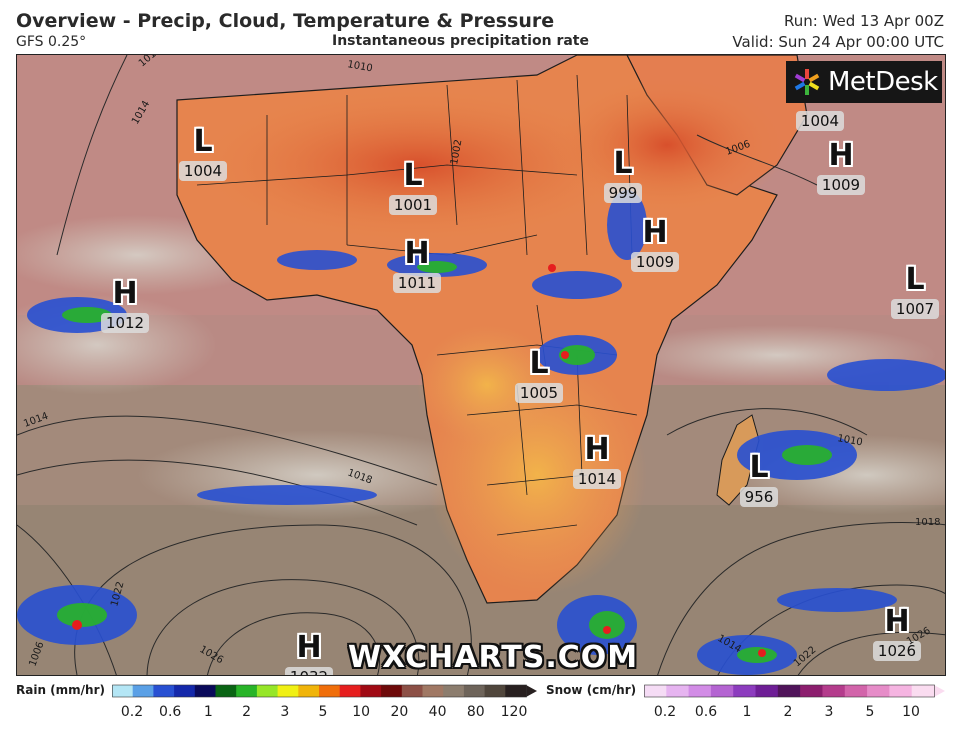 The image size is (960, 736). What do you see at coordinates (623, 193) in the screenshot?
I see `pressure-value: 999` at bounding box center [623, 193].